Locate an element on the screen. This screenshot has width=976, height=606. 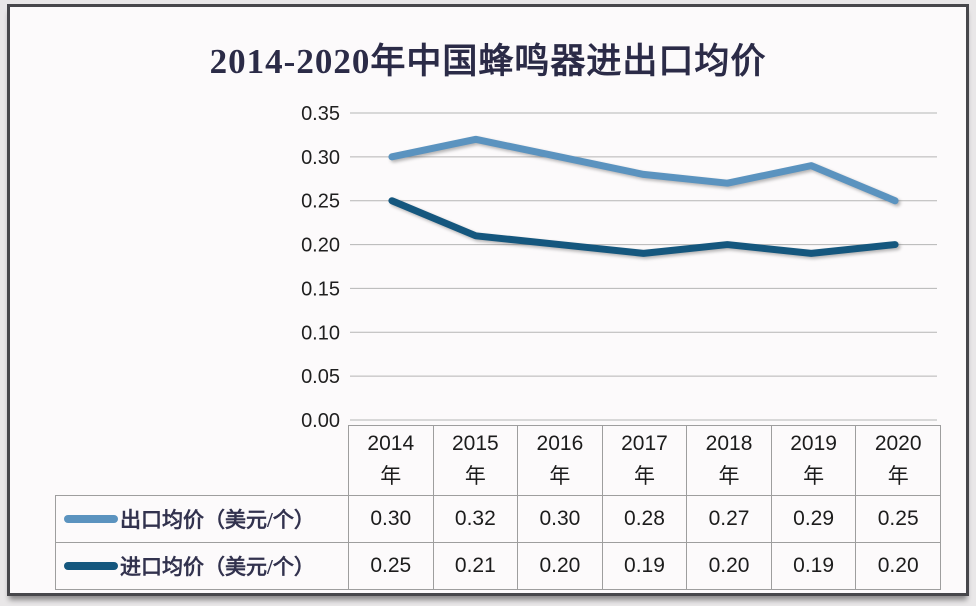
y-axis-tick-label: 0.00 is located at coordinates (320, 421).